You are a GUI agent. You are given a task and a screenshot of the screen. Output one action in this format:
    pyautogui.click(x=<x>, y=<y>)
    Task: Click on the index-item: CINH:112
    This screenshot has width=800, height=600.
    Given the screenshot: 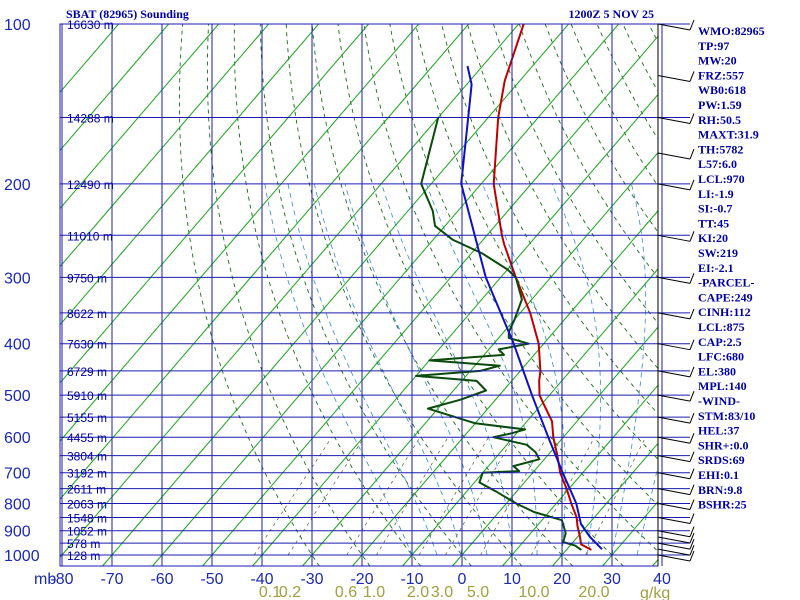 What is the action you would take?
    pyautogui.click(x=724, y=312)
    